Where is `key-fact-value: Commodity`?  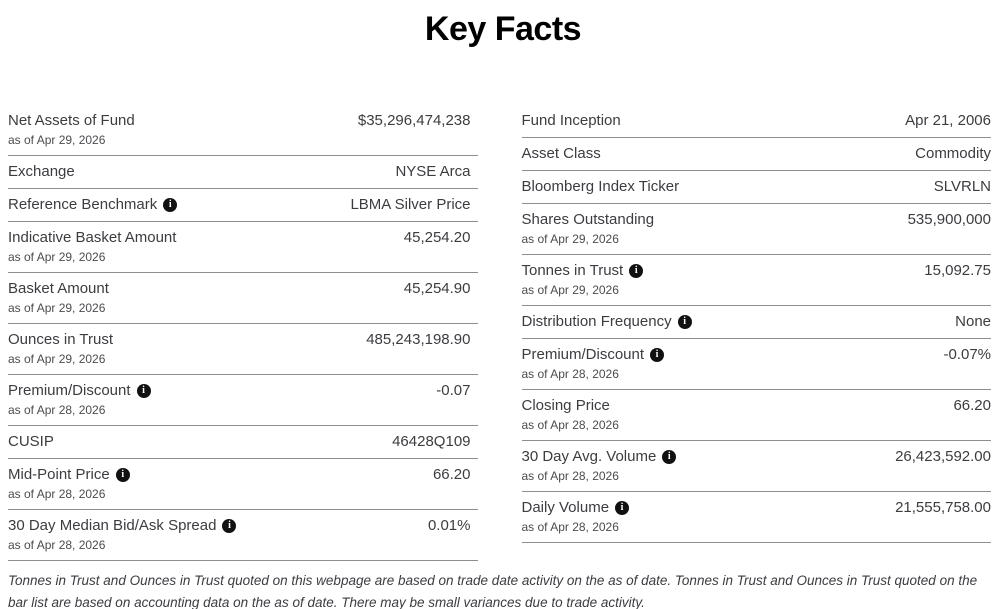
key-fact-value: Commodity is located at coordinates (953, 153).